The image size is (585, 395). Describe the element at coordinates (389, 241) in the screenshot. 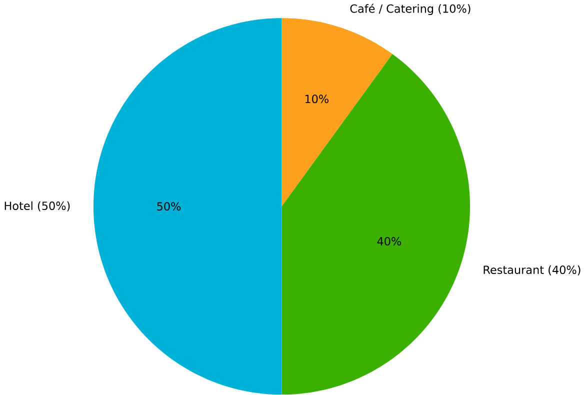

I see `data-label: 40%` at that location.